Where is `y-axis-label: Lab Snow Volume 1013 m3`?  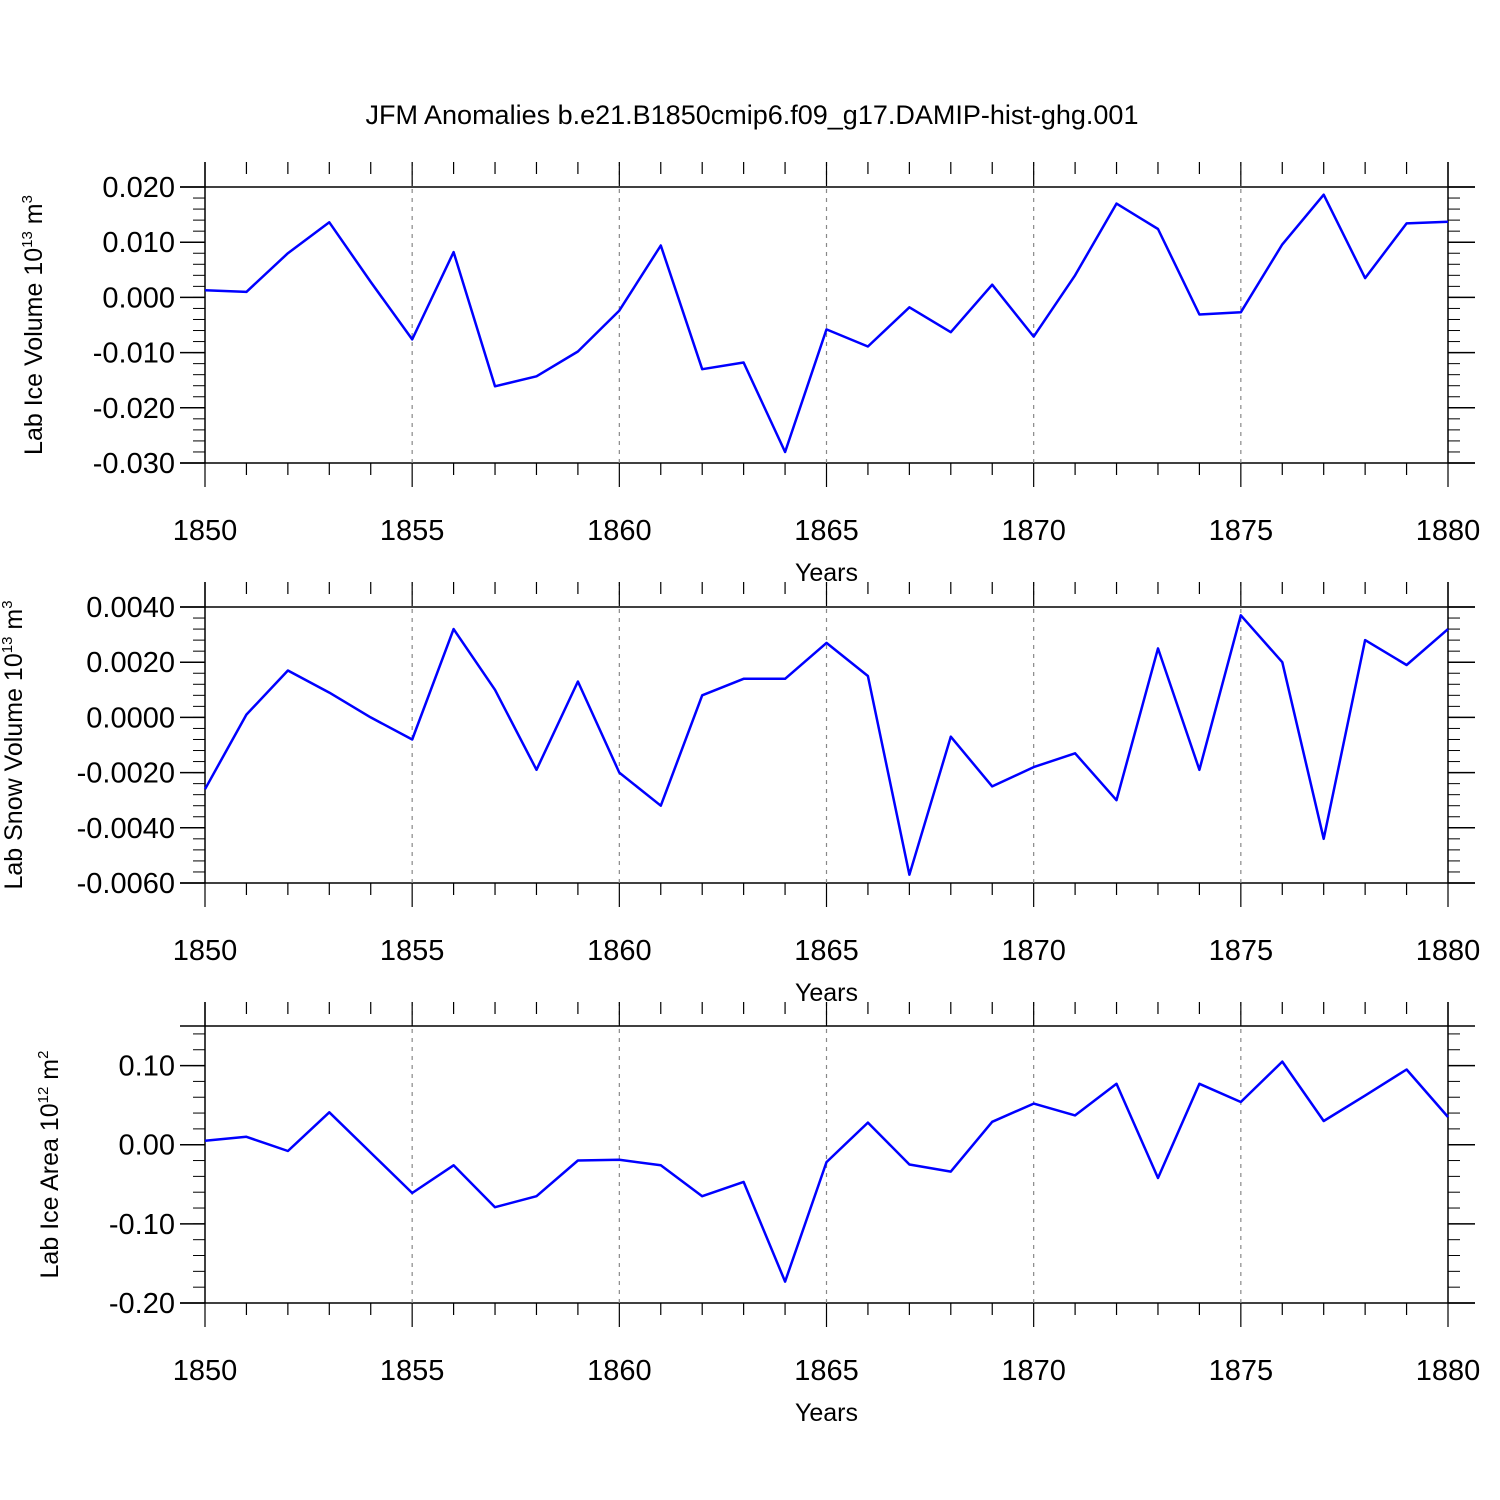
y-axis-label: Lab Snow Volume 1013 m3 is located at coordinates (14, 744).